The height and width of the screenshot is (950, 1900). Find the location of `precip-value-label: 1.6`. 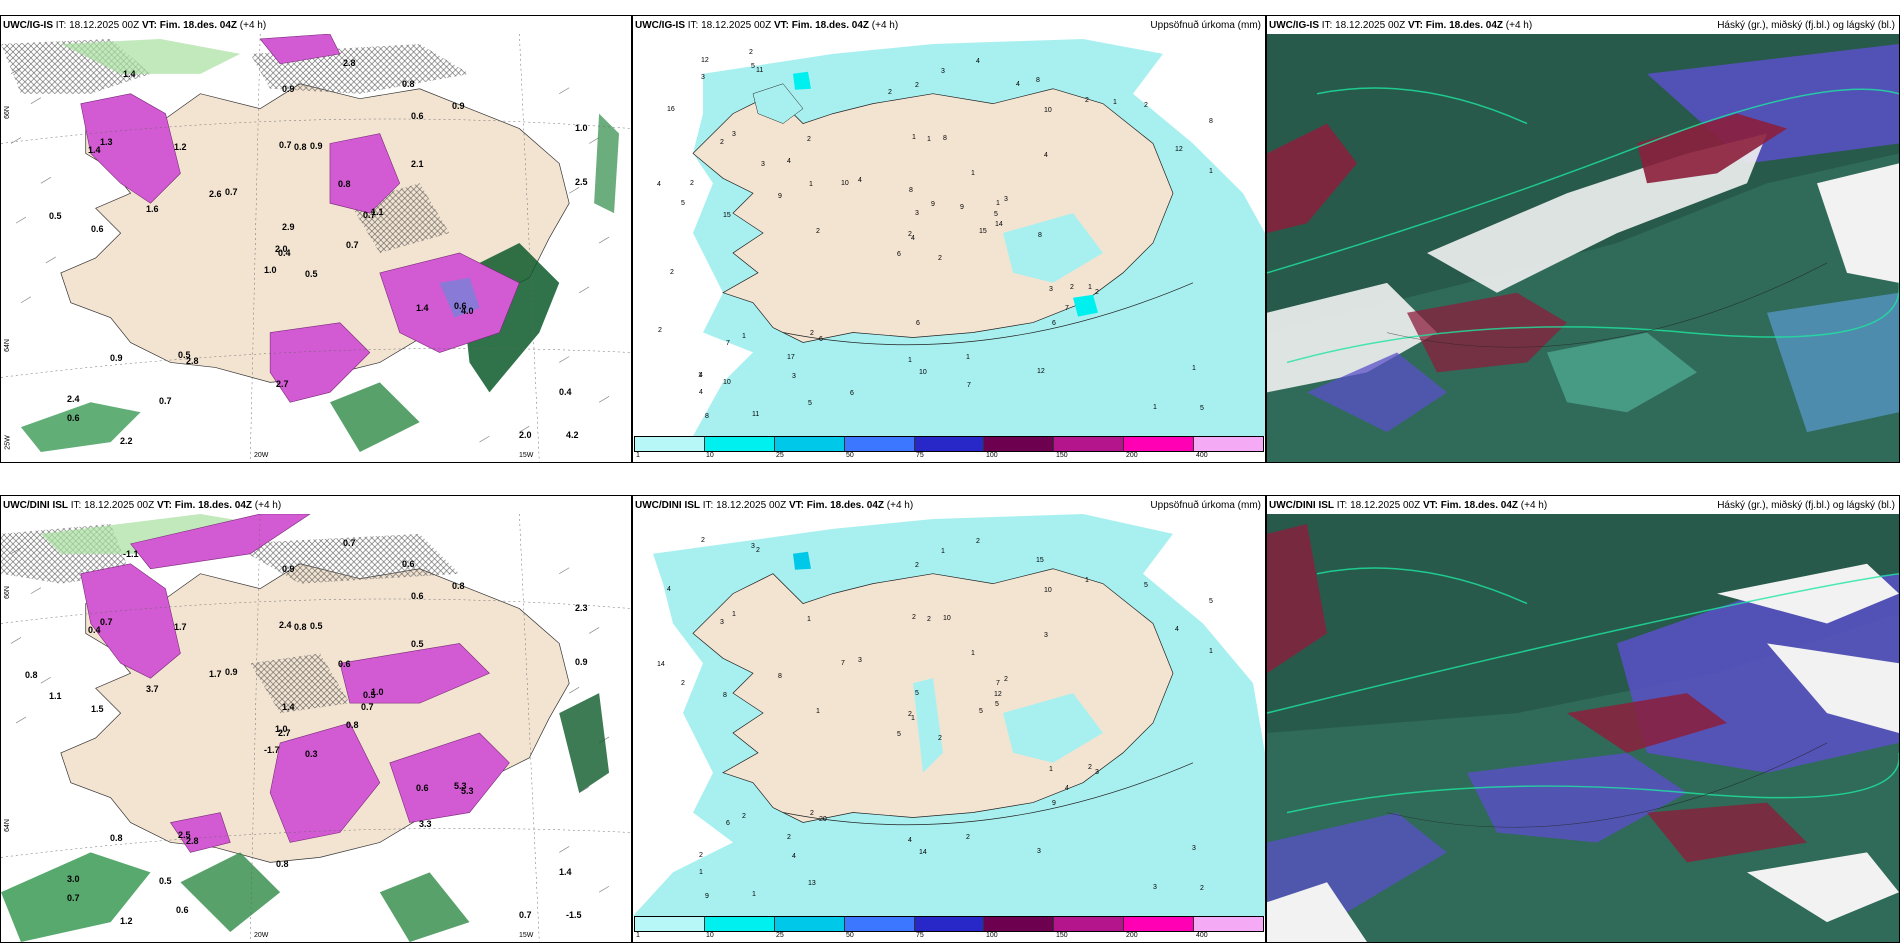

precip-value-label: 1.6 is located at coordinates (152, 209).